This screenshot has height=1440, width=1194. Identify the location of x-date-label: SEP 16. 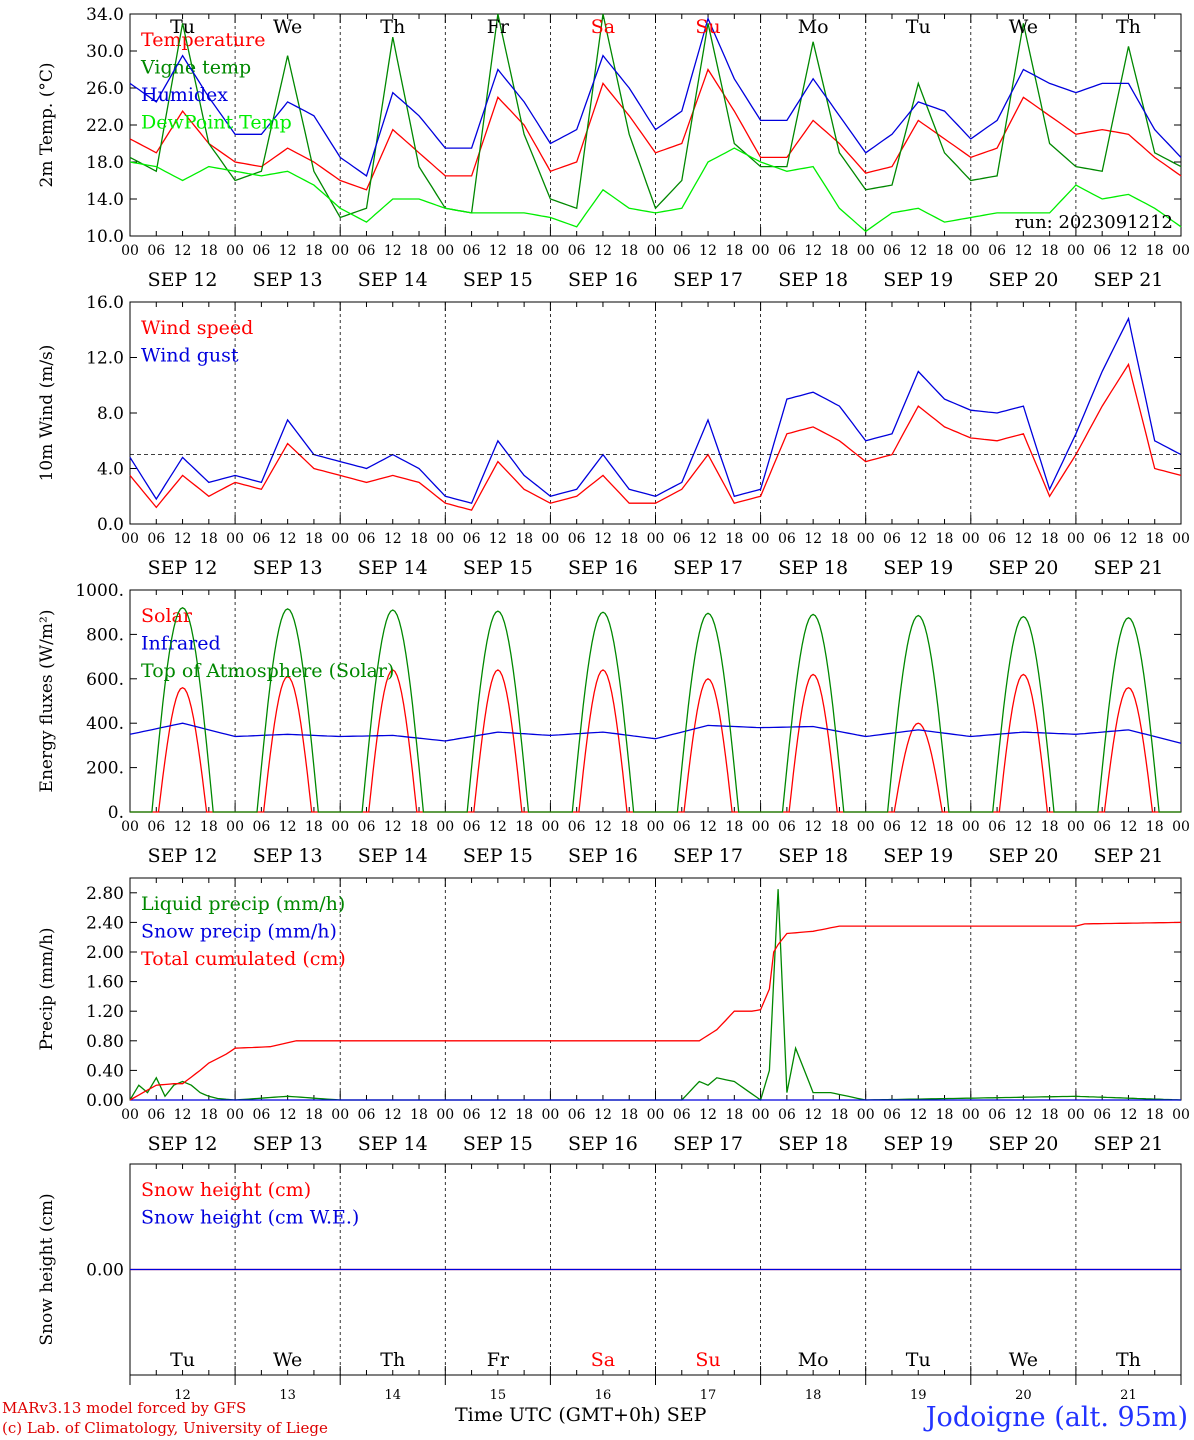
(603, 1144).